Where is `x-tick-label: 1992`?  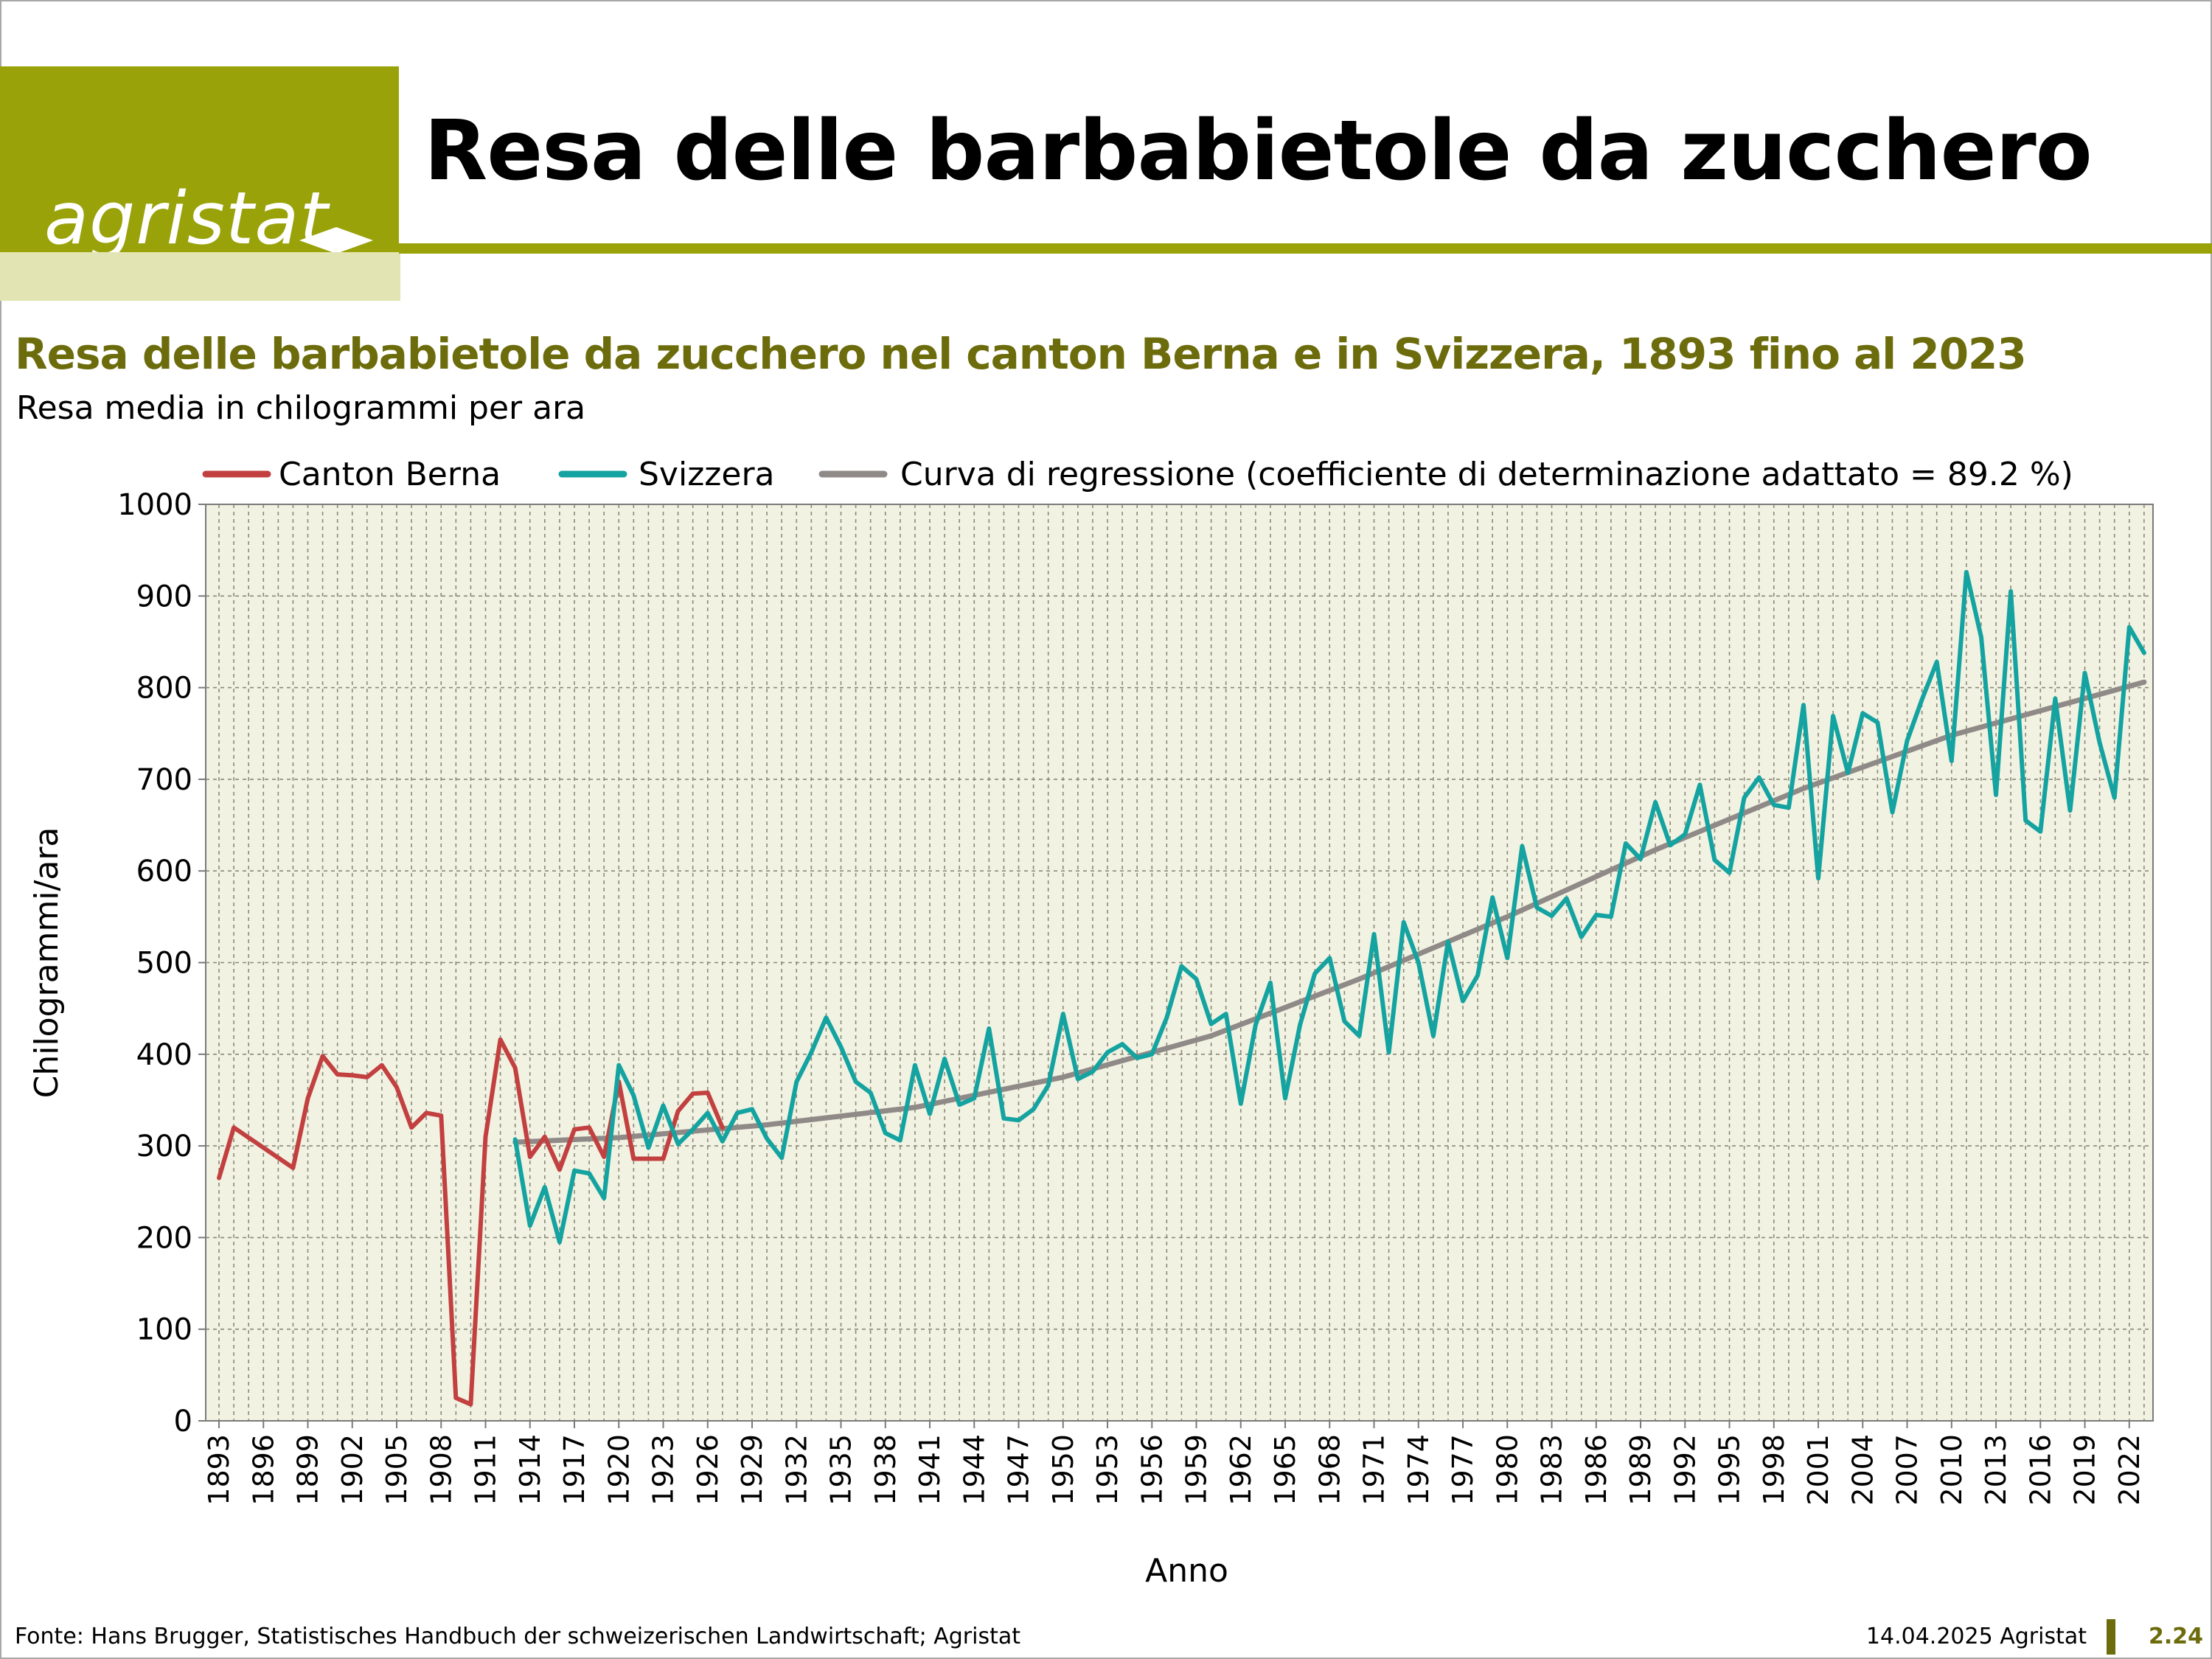 x-tick-label: 1992 is located at coordinates (1685, 1470).